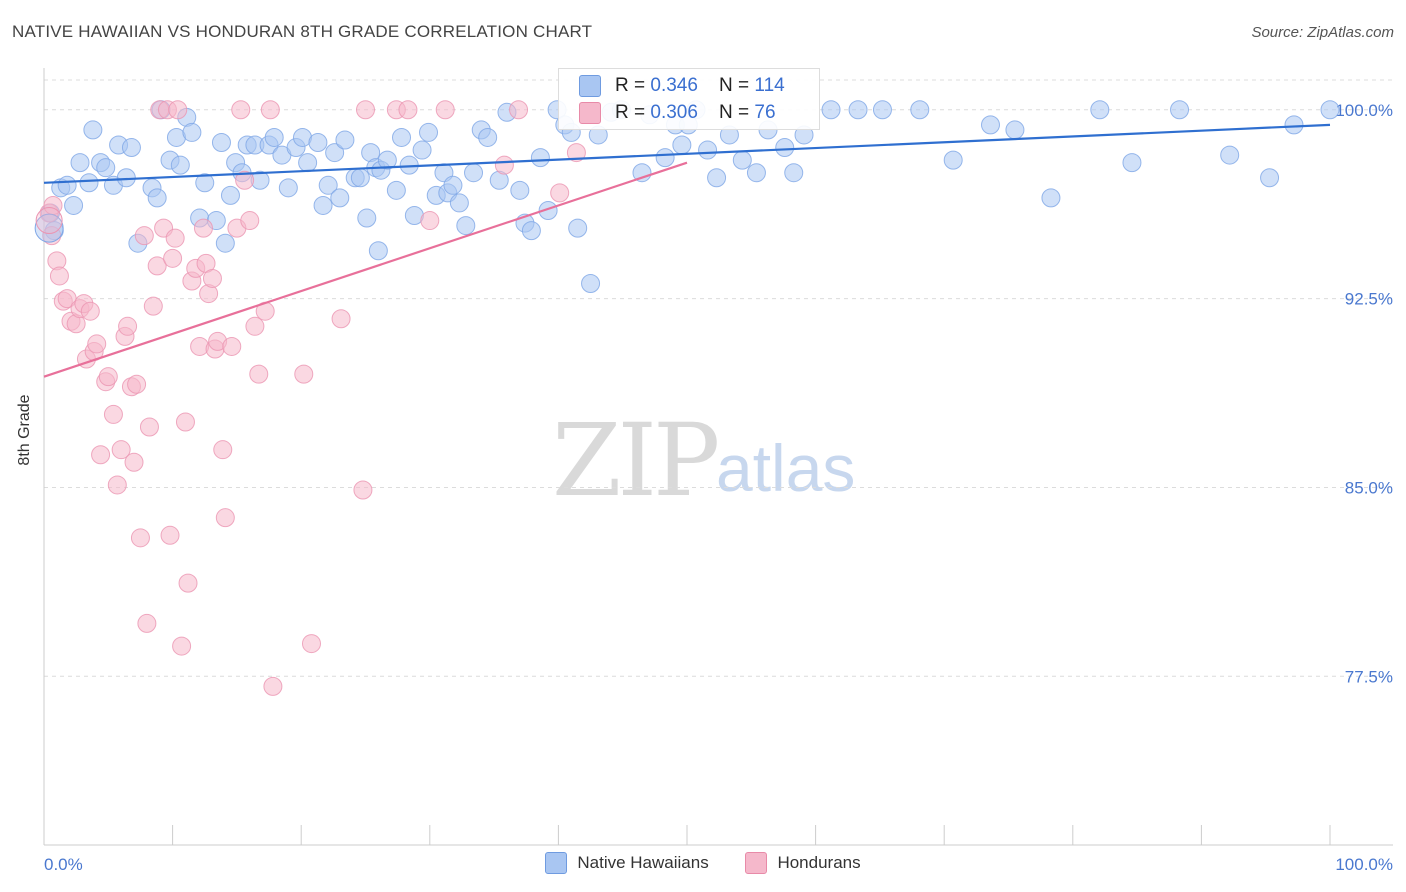 The image size is (1406, 892). I want to click on legend-swatch-native-hawaiians, so click(556, 863).